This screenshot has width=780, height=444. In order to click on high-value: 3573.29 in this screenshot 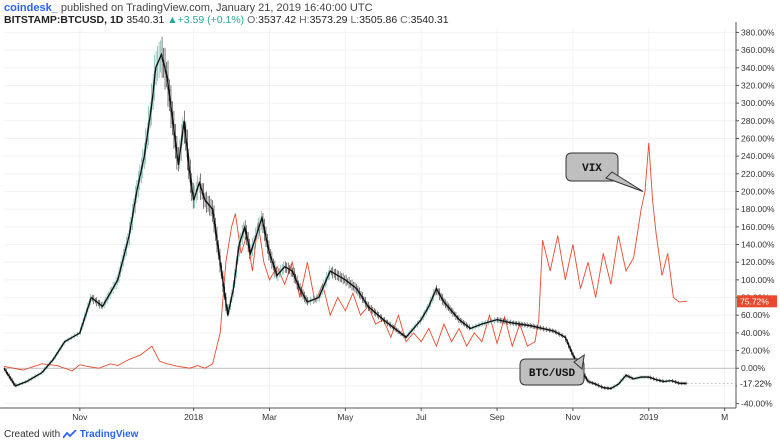, I will do `click(328, 20)`.